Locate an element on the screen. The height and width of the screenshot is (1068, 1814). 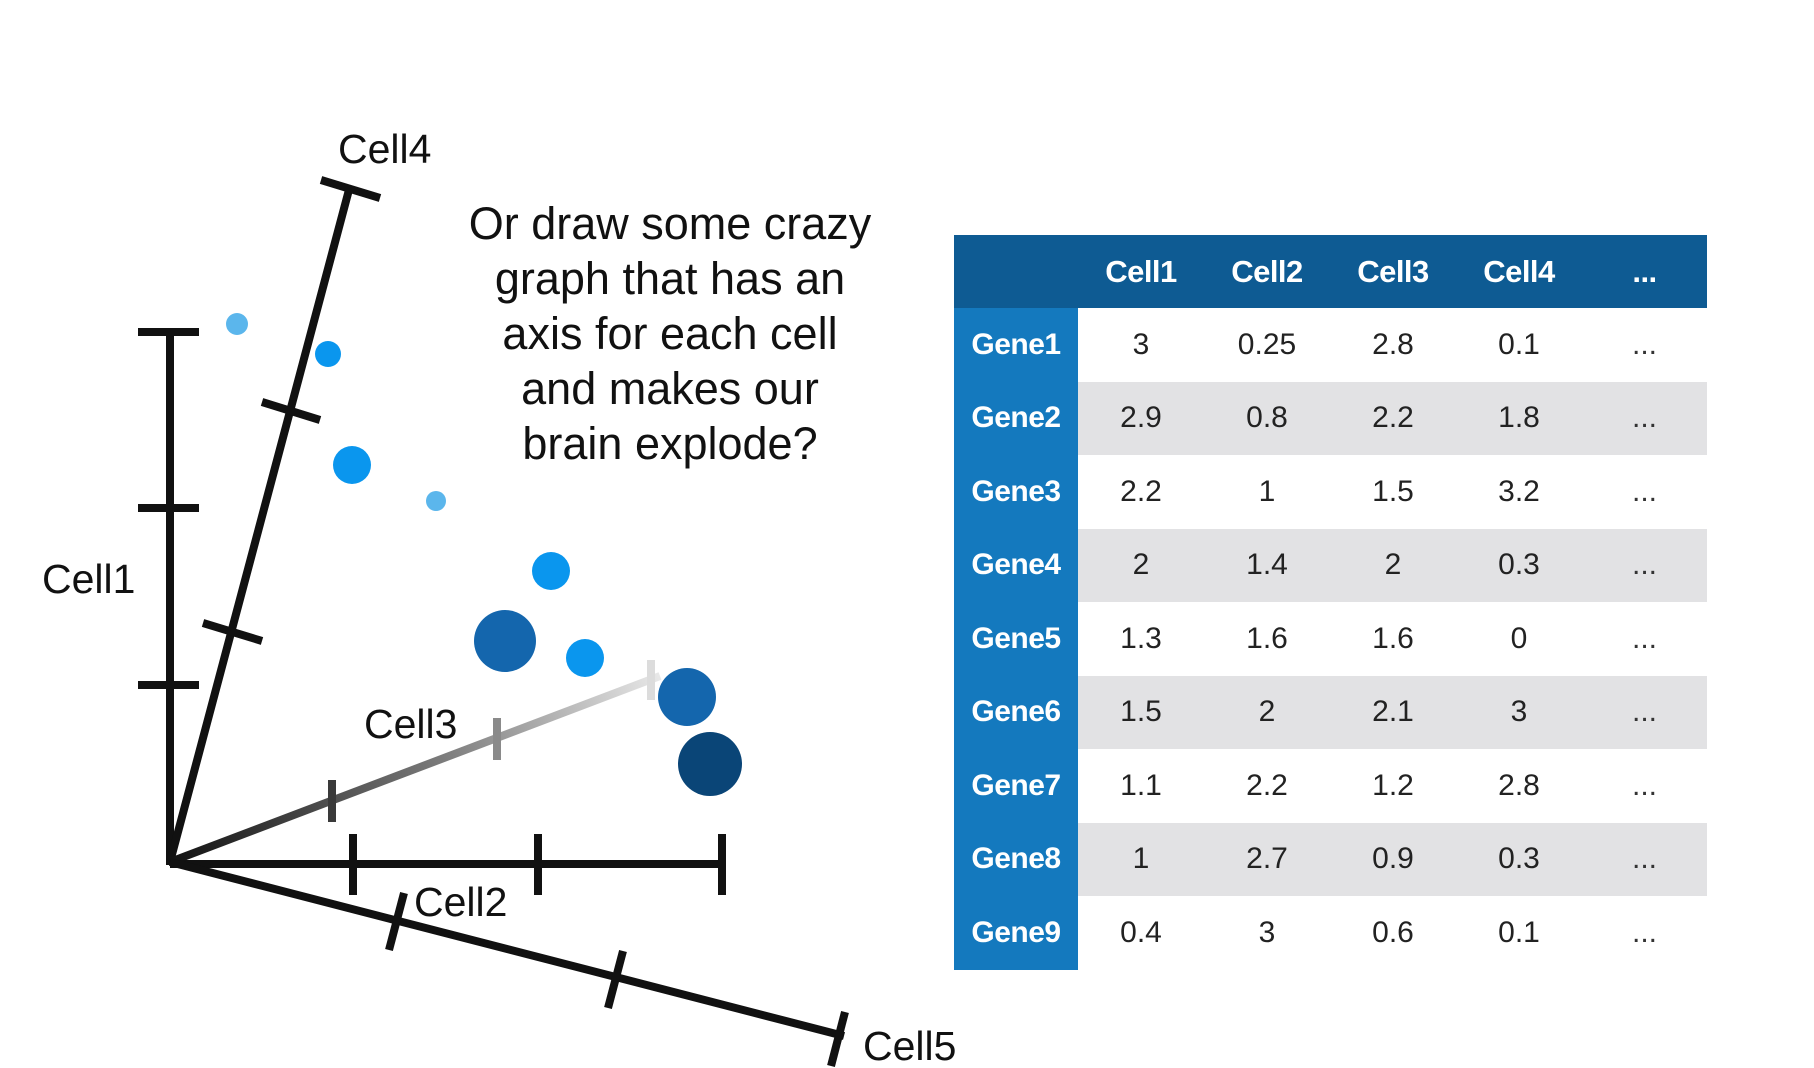
gene-label: Gene9 is located at coordinates (1016, 933).